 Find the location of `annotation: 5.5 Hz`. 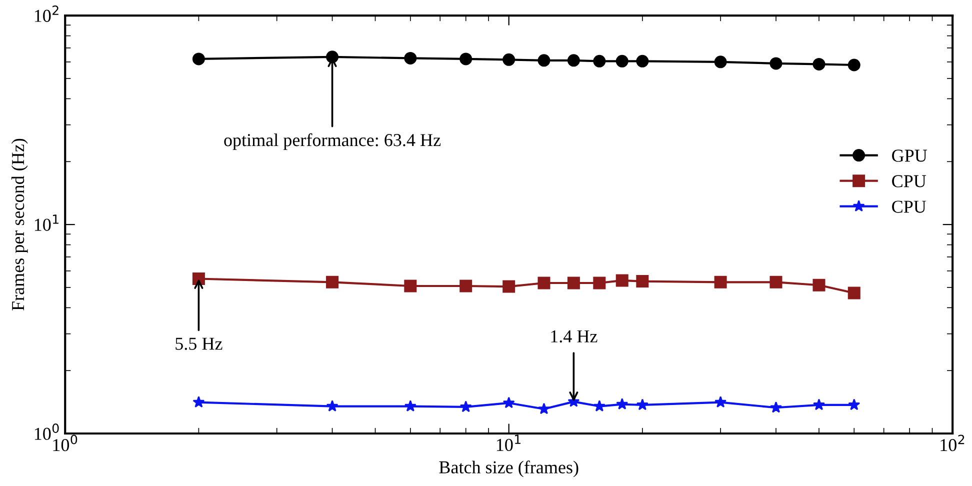

annotation: 5.5 Hz is located at coordinates (199, 344).